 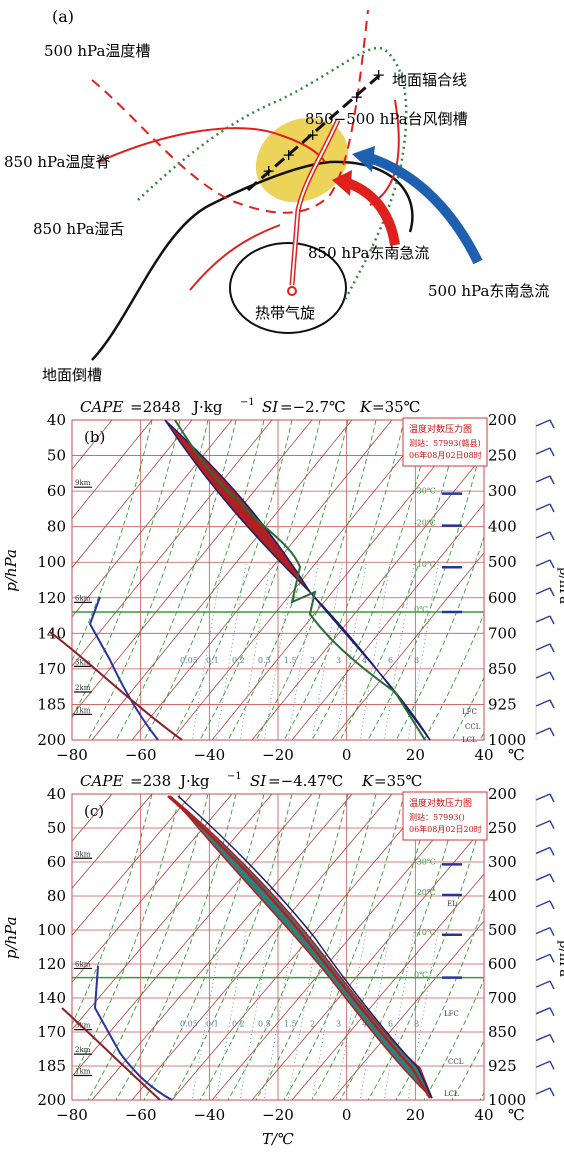 I want to click on mixing-ratio-label: 2, so click(x=312, y=660).